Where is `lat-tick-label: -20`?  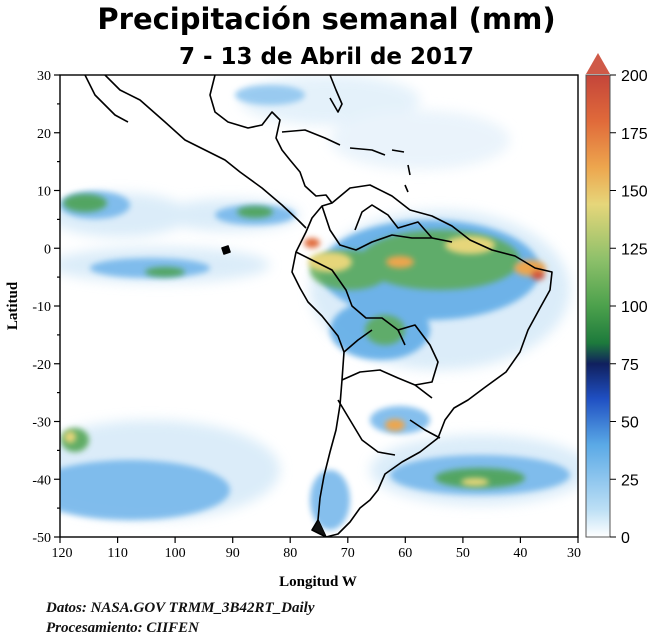 lat-tick-label: -20 is located at coordinates (41, 365).